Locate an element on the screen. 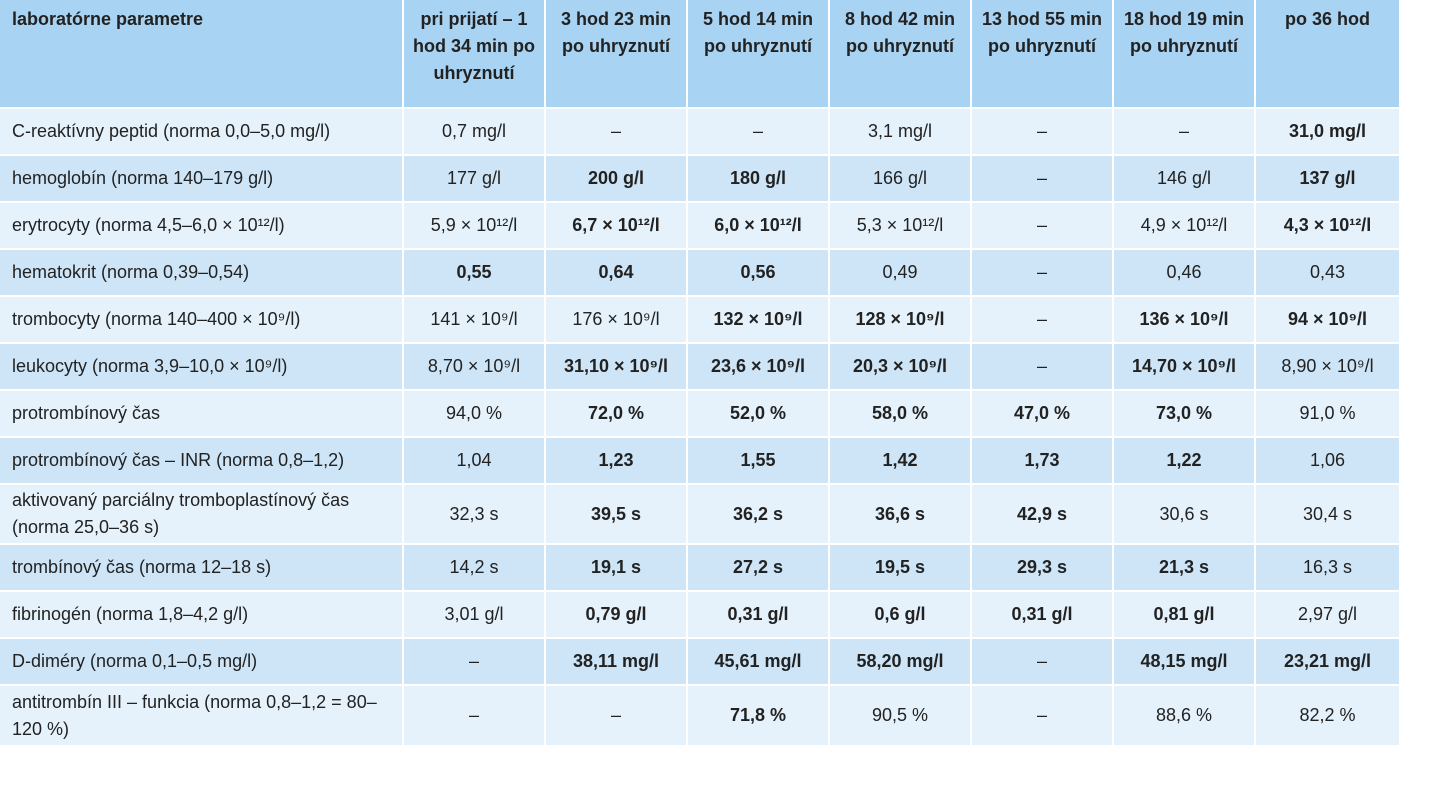 The height and width of the screenshot is (800, 1446). row-label: protrombínový čas is located at coordinates (202, 413).